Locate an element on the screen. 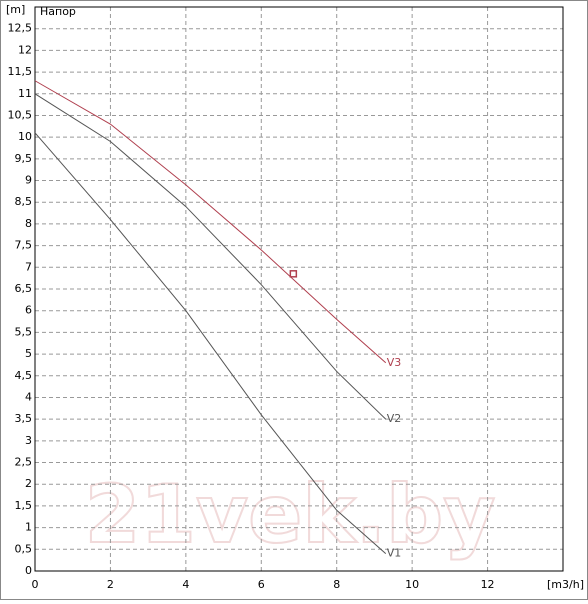 The image size is (588, 604). y-tick-label: 12 is located at coordinates (25, 49).